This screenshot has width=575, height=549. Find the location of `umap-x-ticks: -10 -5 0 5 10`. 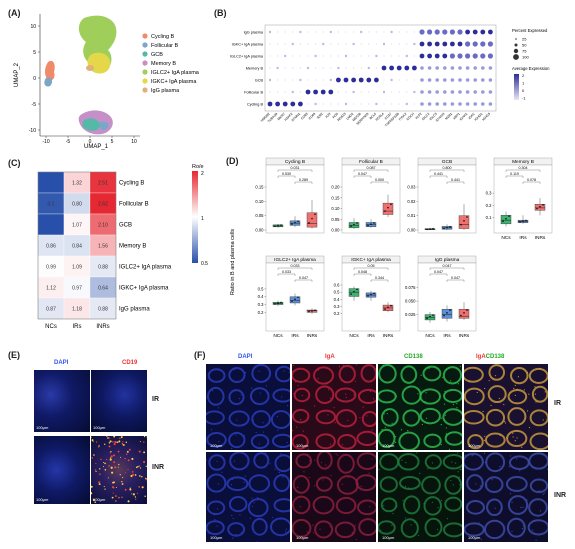

umap-x-ticks: -10 -5 0 5 10 is located at coordinates (89, 140).